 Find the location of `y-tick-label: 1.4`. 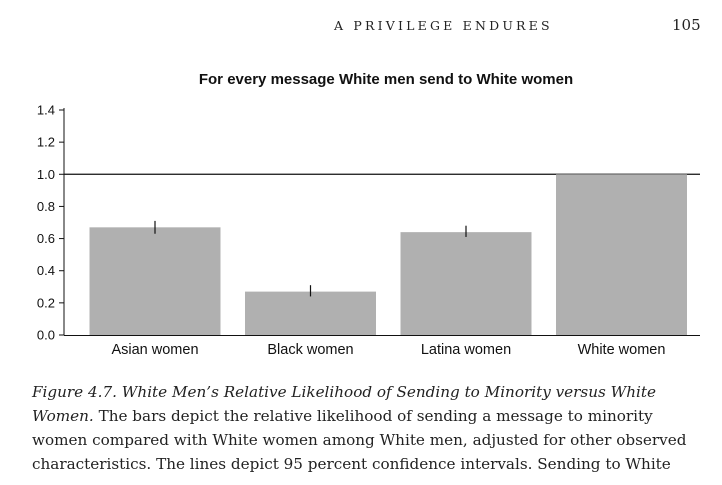

y-tick-label: 1.4 is located at coordinates (46, 110).